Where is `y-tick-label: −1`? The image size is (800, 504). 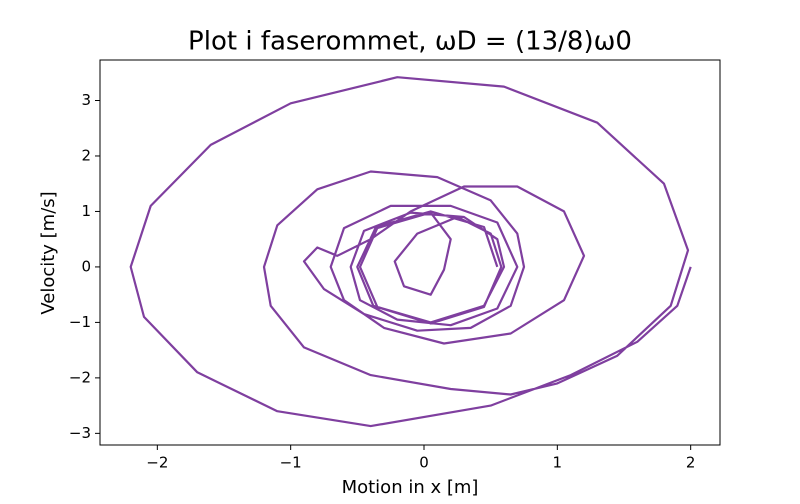 y-tick-label: −1 is located at coordinates (80, 322).